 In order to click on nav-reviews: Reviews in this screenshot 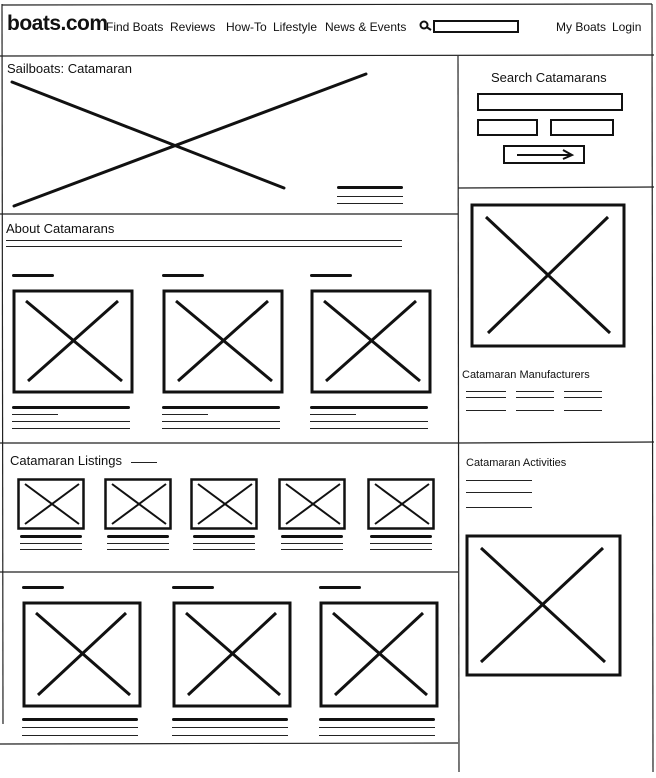, I will do `click(193, 27)`.